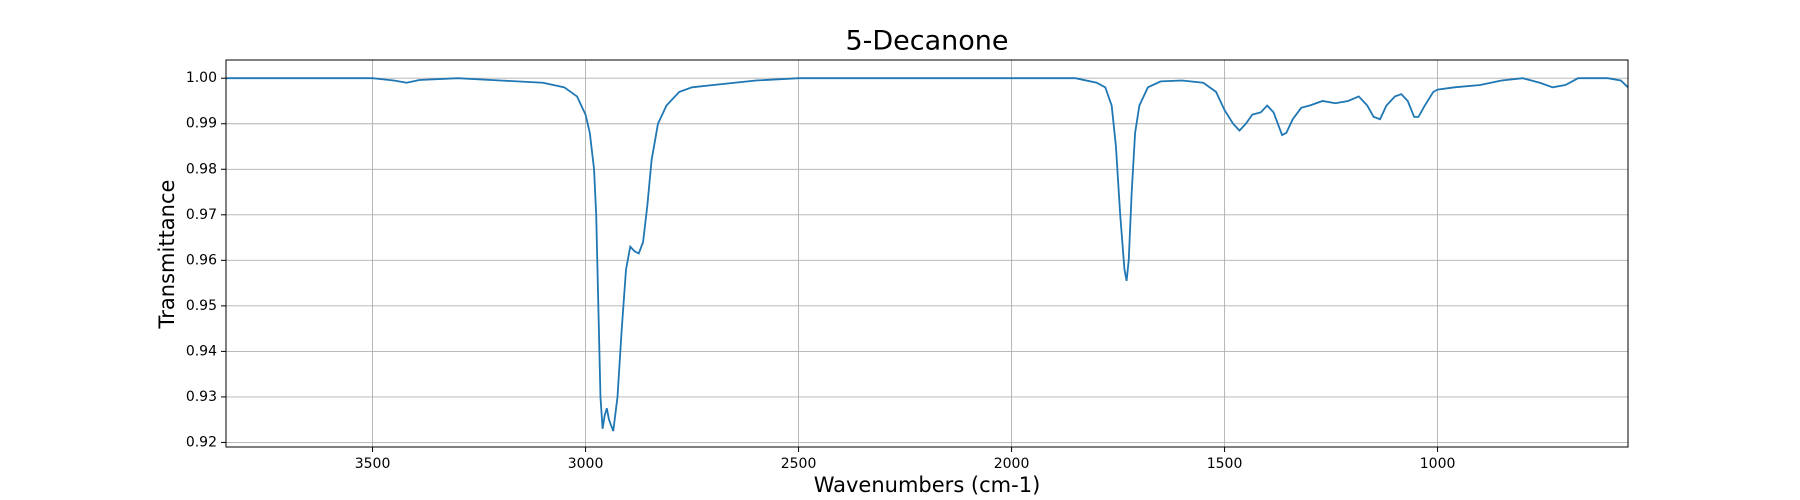 This screenshot has height=500, width=1800. What do you see at coordinates (1012, 464) in the screenshot?
I see `x-tick-label: 2000` at bounding box center [1012, 464].